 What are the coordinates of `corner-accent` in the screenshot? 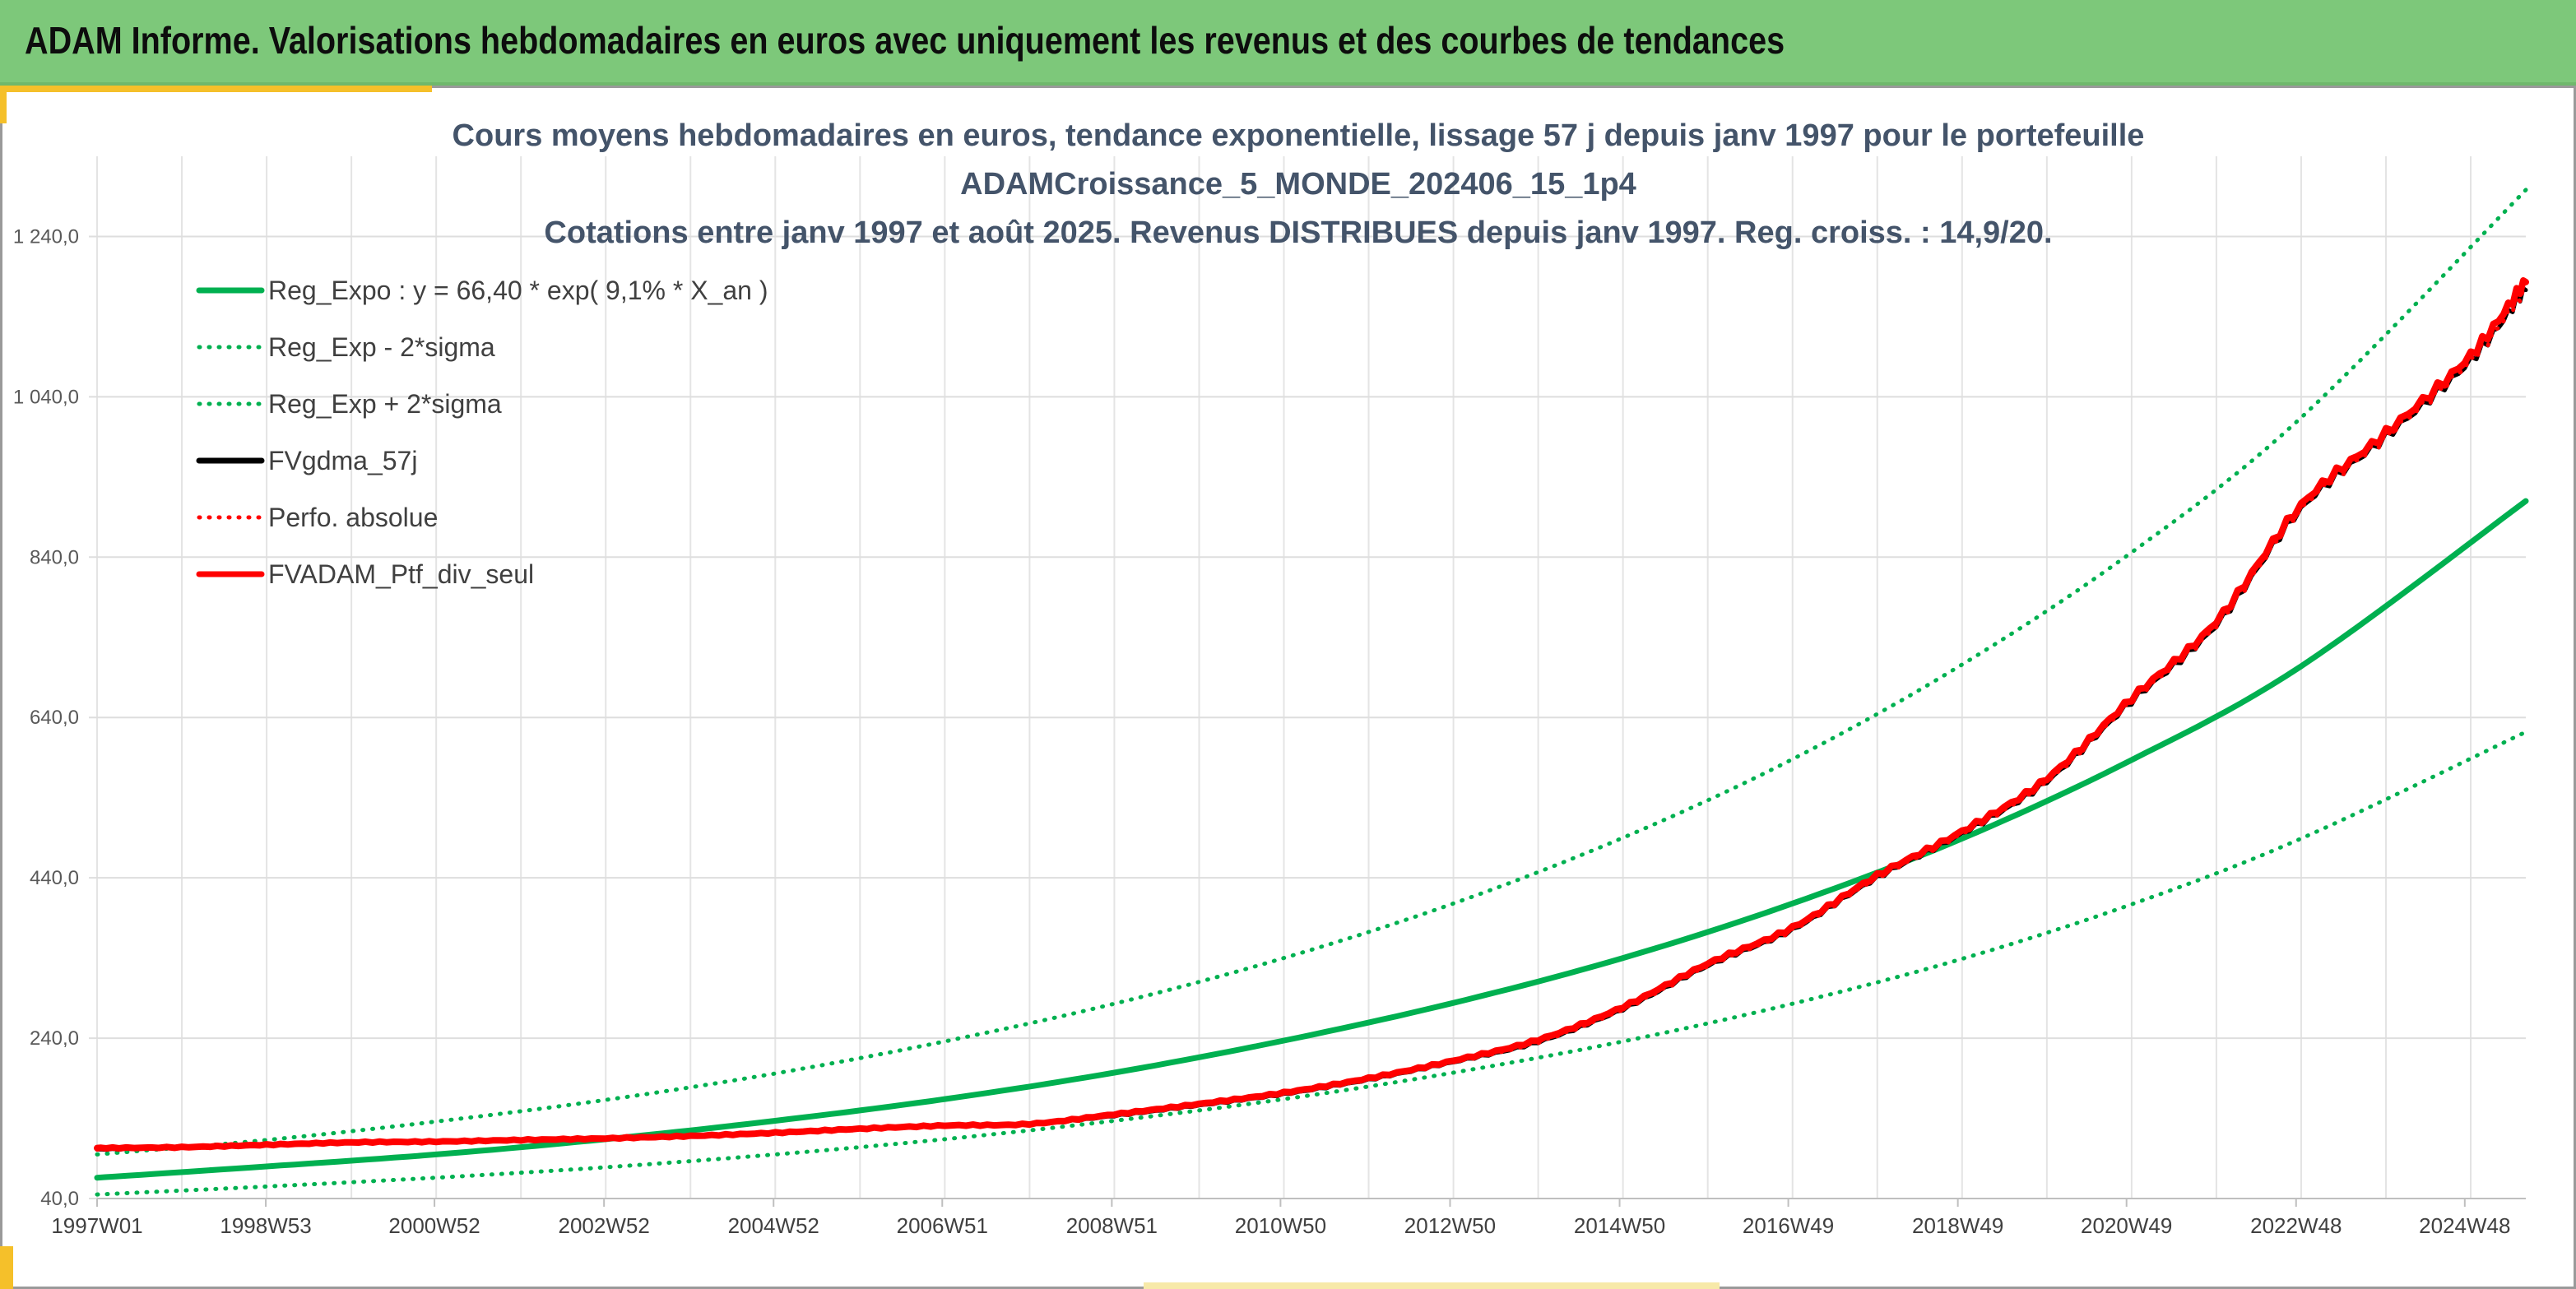 It's located at (216, 104).